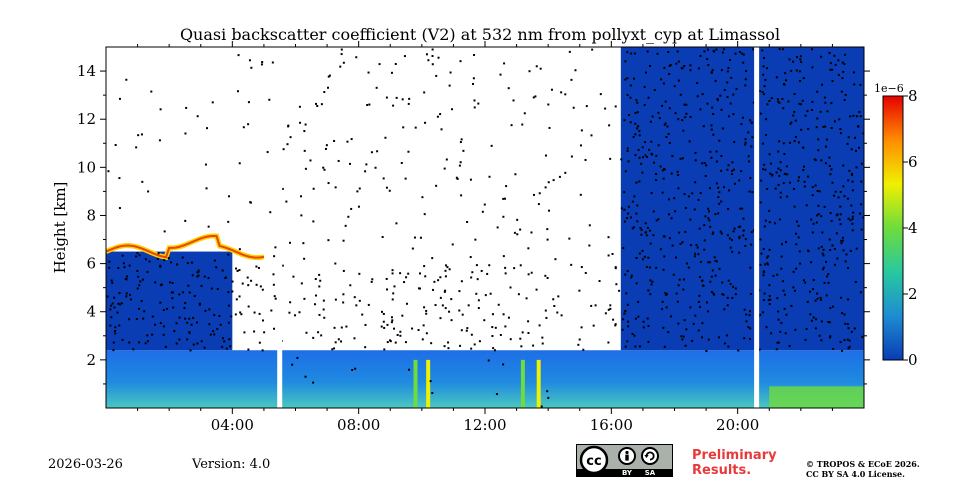  Describe the element at coordinates (185, 246) in the screenshot. I see `cloud-layer-edge` at that location.